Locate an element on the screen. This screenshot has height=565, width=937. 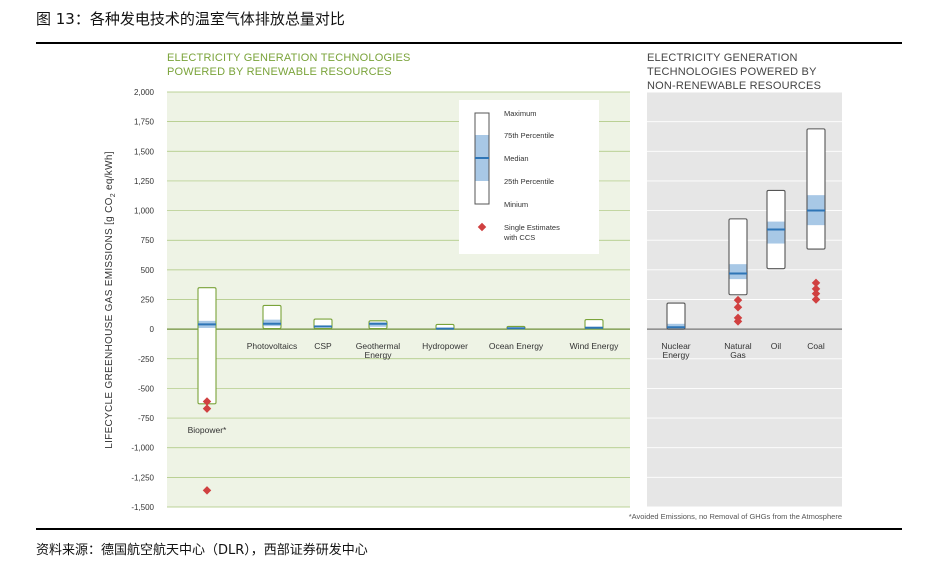
renewable-header-line-1: ELECTRICITY GENERATION TECHNOLOGIES is located at coordinates (289, 58).